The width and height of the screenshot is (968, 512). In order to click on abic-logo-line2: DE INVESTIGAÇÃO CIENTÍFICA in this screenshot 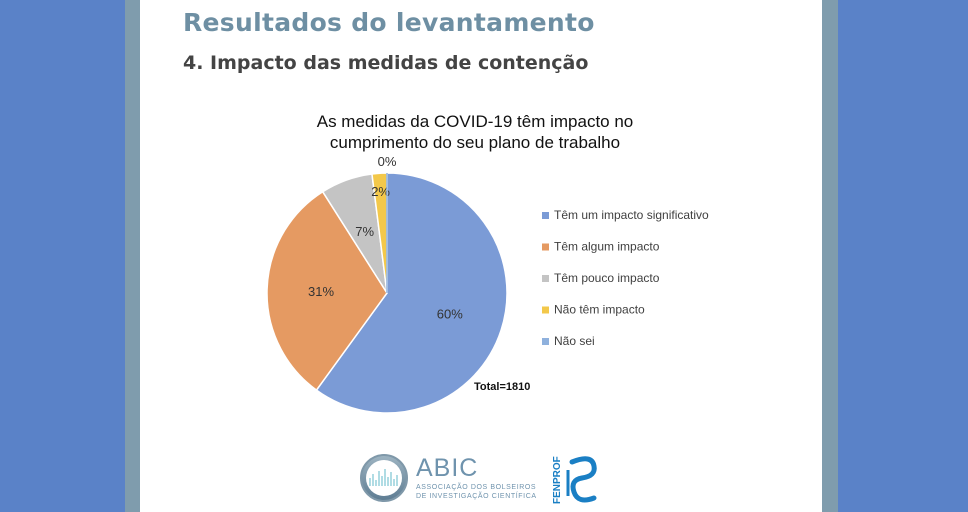, I will do `click(476, 496)`.